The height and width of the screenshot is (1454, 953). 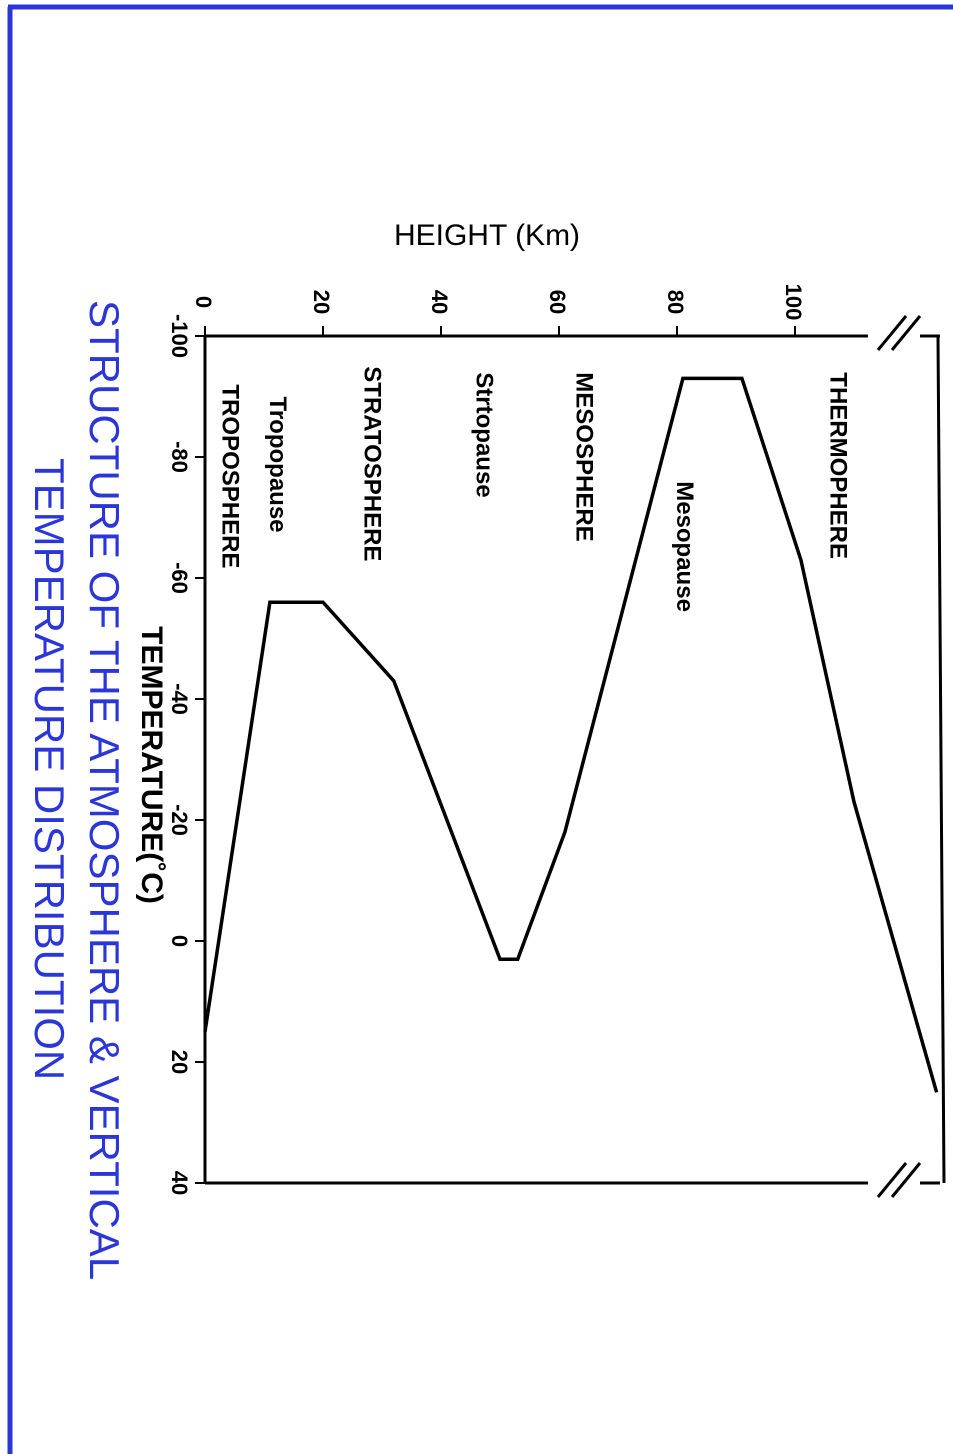 I want to click on layer-label: MESOSPHERE, so click(x=584, y=456).